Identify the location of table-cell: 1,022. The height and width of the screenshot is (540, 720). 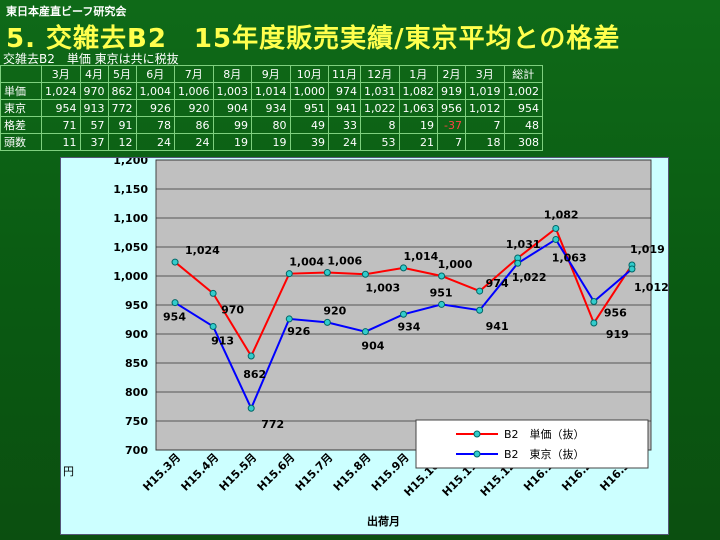
(380, 108).